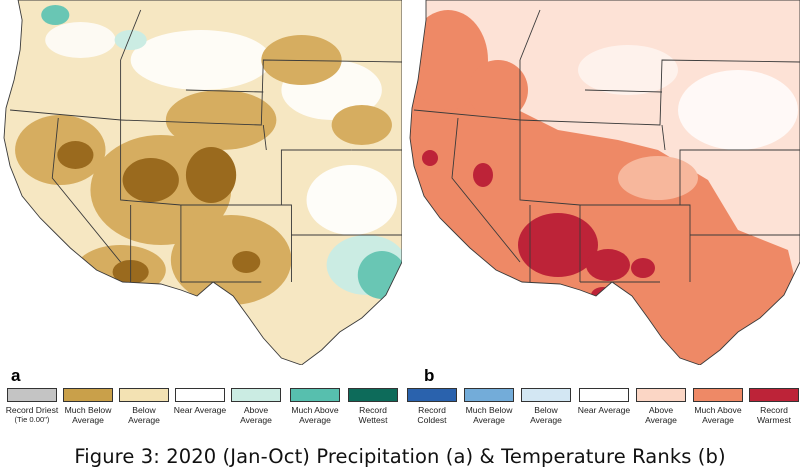 Image resolution: width=800 pixels, height=475 pixels. I want to click on legend-label: Record Wettest, so click(373, 415).